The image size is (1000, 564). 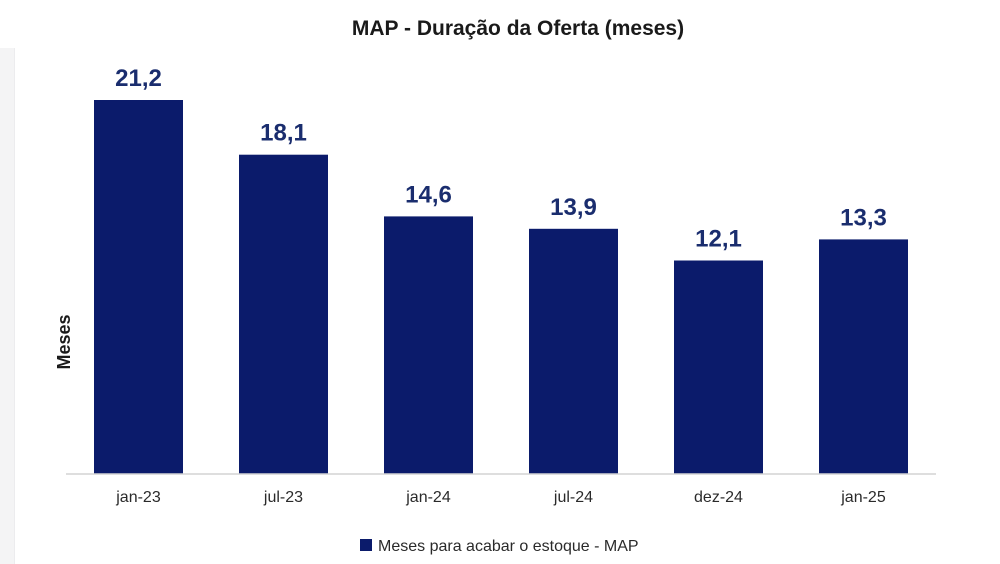 What do you see at coordinates (518, 28) in the screenshot?
I see `chart-title: MAP - Duração da Oferta (meses)` at bounding box center [518, 28].